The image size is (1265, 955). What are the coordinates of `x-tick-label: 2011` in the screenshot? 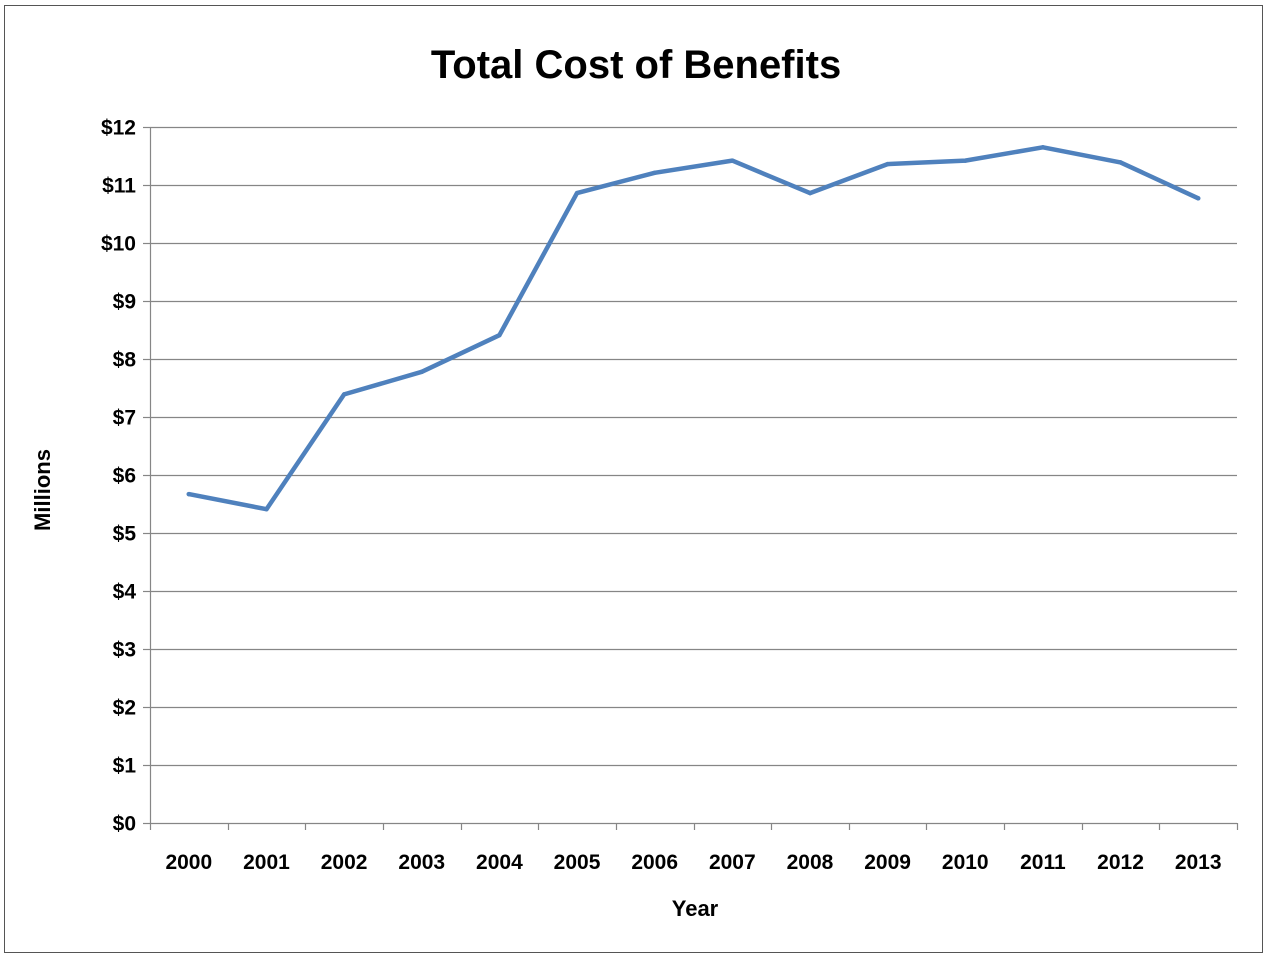 It's located at (1043, 862).